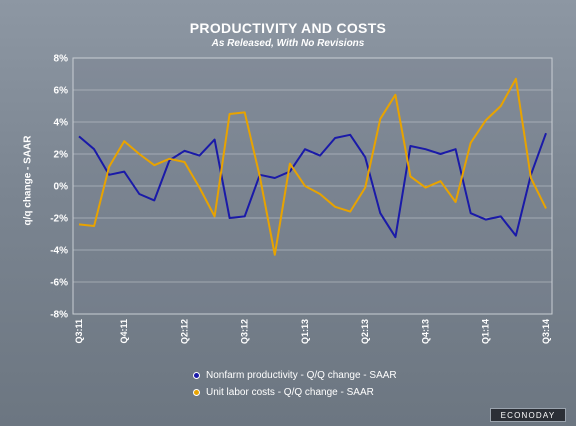 The image size is (576, 426). I want to click on y-tick-label: -8%, so click(59, 315).